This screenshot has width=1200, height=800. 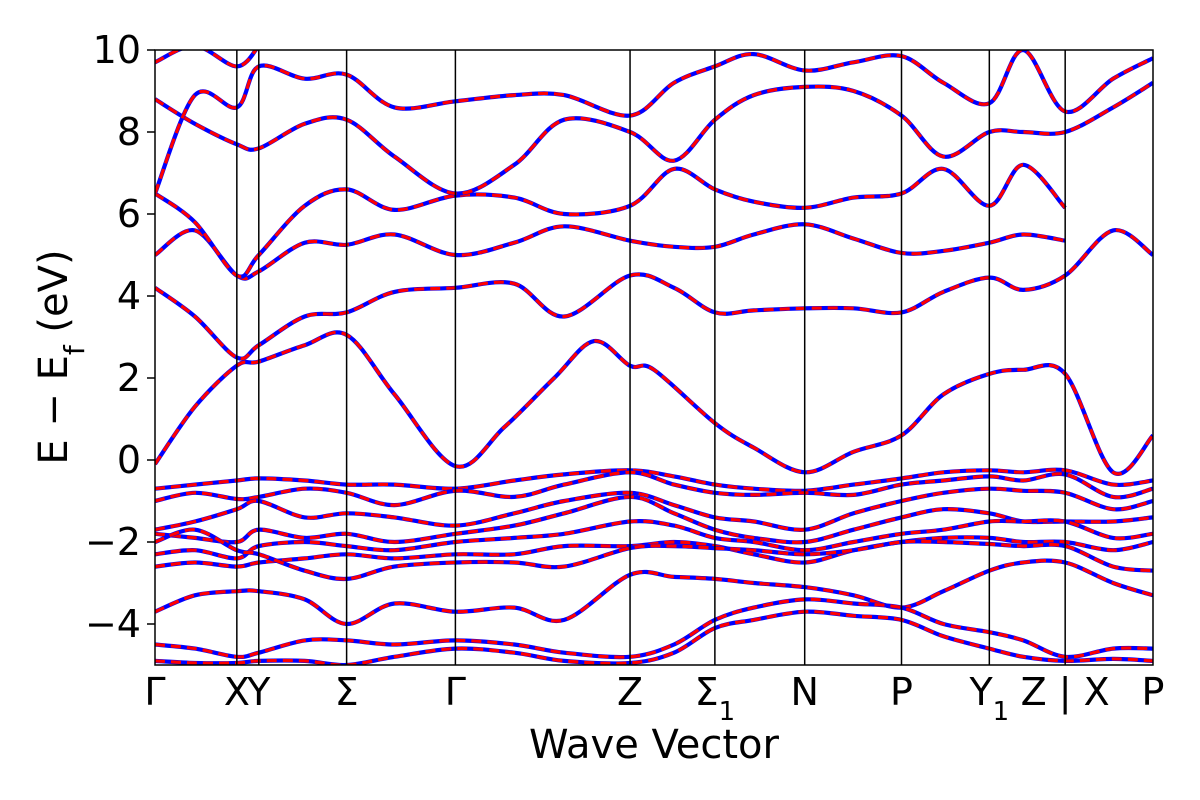 I want to click on kpoint-label-1: X, so click(x=237, y=692).